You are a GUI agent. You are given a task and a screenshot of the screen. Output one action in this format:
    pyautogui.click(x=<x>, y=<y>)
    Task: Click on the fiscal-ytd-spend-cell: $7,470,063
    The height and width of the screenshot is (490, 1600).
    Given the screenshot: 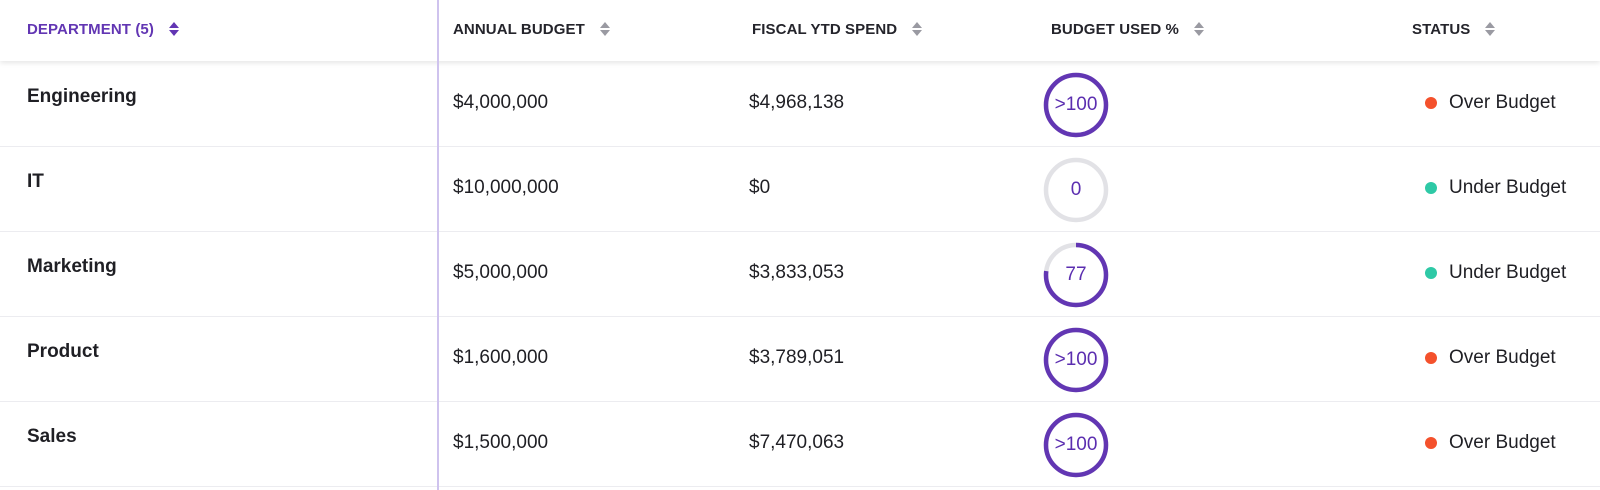 What is the action you would take?
    pyautogui.click(x=797, y=442)
    